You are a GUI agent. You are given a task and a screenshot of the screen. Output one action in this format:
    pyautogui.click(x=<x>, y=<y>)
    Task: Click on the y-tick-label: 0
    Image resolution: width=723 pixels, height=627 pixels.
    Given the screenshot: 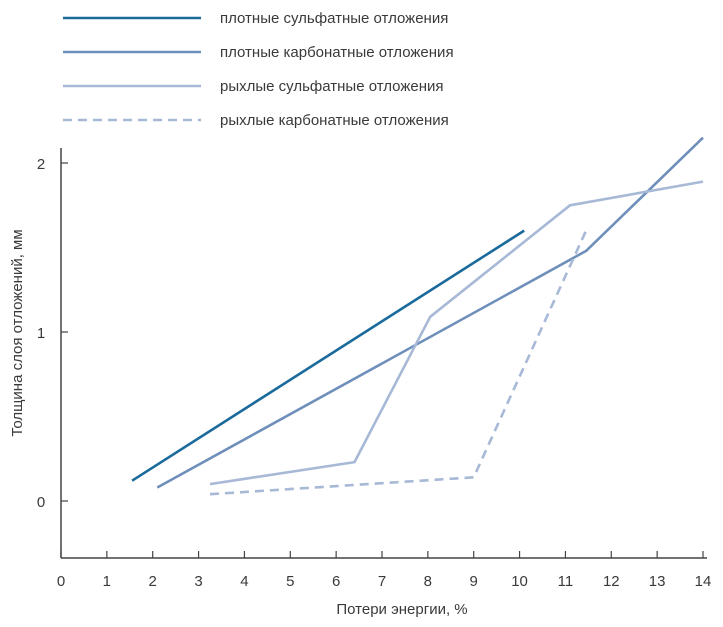 What is the action you would take?
    pyautogui.click(x=41, y=502)
    